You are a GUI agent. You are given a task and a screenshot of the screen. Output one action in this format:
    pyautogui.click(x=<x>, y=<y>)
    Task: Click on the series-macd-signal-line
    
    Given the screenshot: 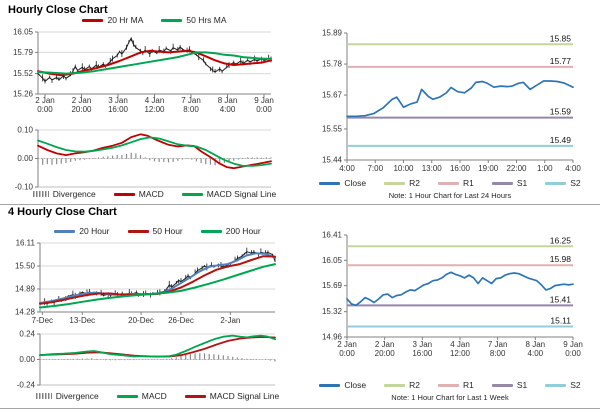 What is the action you would take?
    pyautogui.click(x=154, y=151)
    